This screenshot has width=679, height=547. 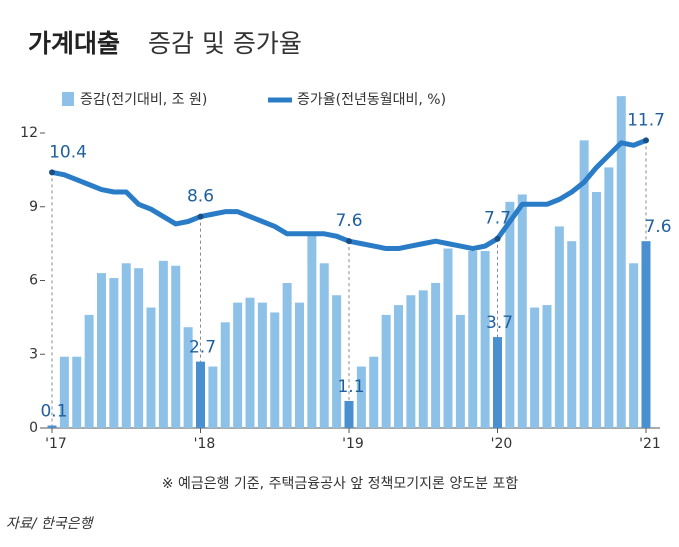 What do you see at coordinates (68, 152) in the screenshot?
I see `line-value-label: 10.4` at bounding box center [68, 152].